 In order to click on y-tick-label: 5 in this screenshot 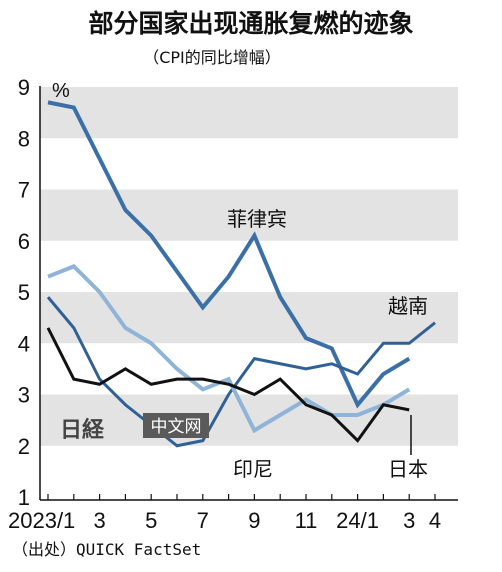, I will do `click(24, 292)`.